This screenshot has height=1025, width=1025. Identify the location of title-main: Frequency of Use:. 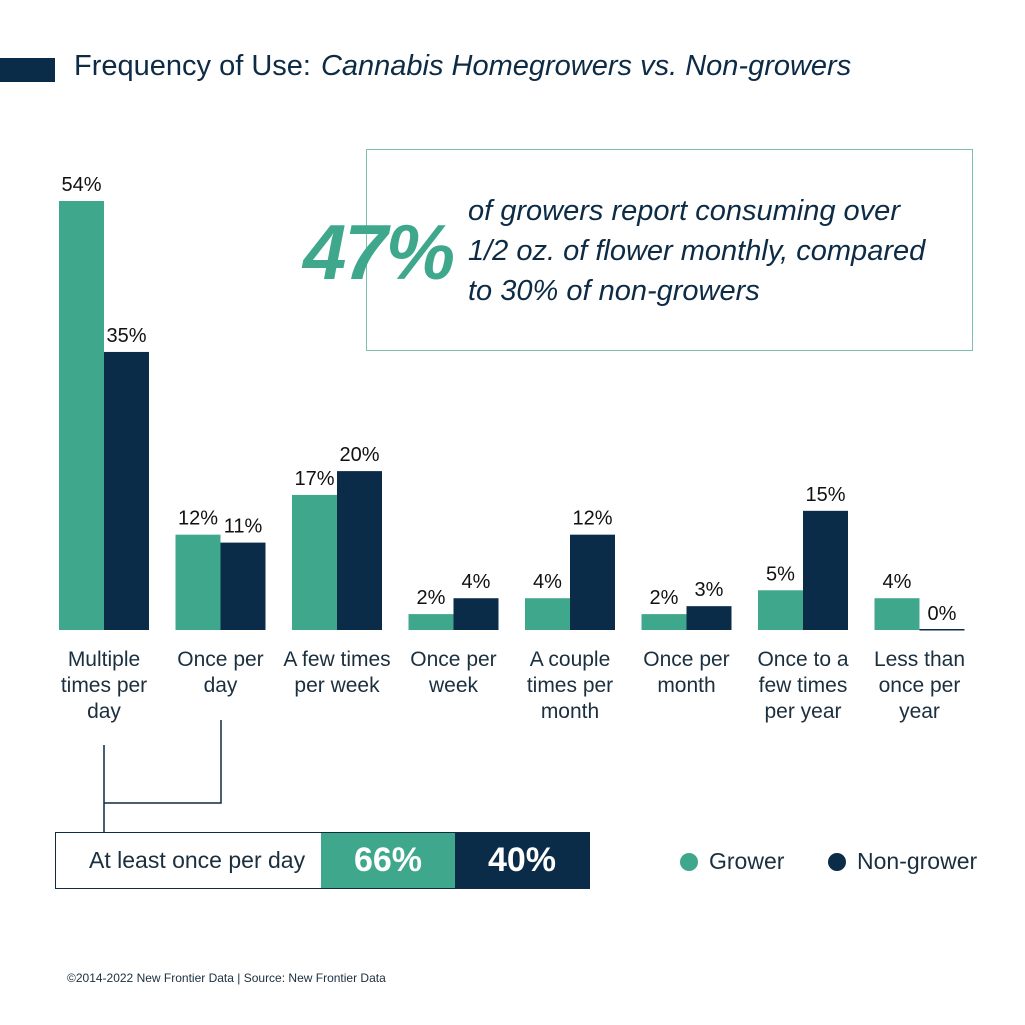
(192, 66).